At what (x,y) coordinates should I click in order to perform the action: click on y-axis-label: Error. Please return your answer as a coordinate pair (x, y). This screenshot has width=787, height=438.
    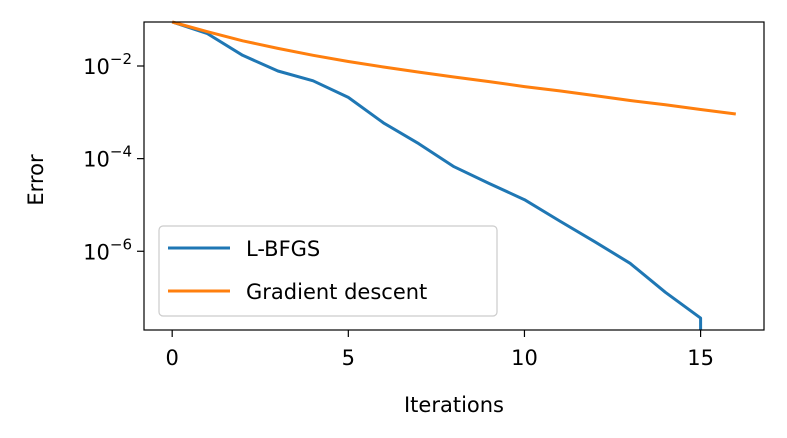
    Looking at the image, I should click on (36, 180).